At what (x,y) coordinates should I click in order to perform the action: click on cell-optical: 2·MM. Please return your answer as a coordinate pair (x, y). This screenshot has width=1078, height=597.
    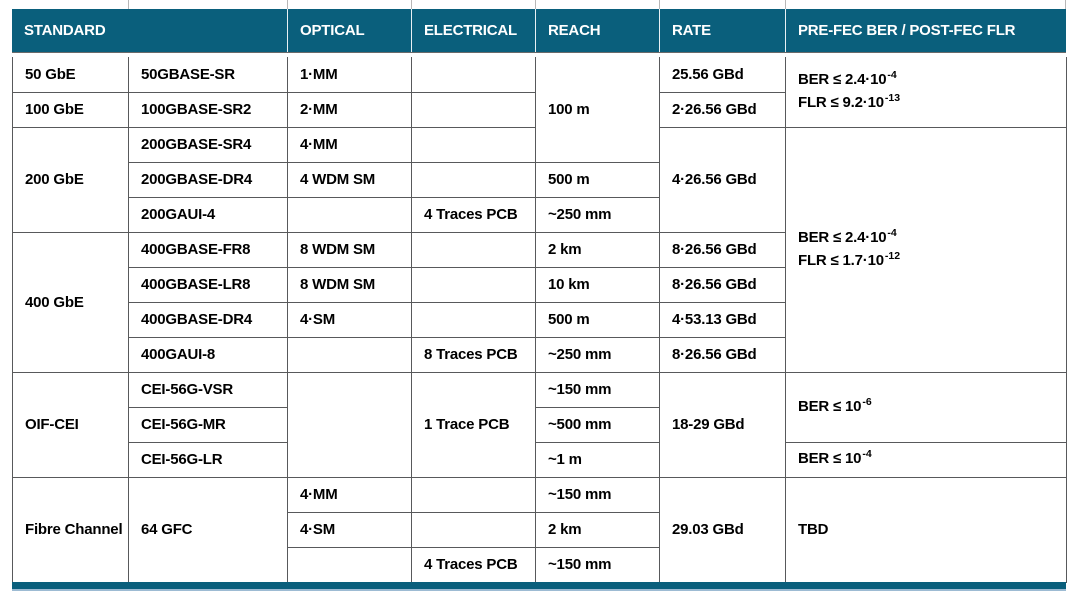
    Looking at the image, I should click on (349, 109).